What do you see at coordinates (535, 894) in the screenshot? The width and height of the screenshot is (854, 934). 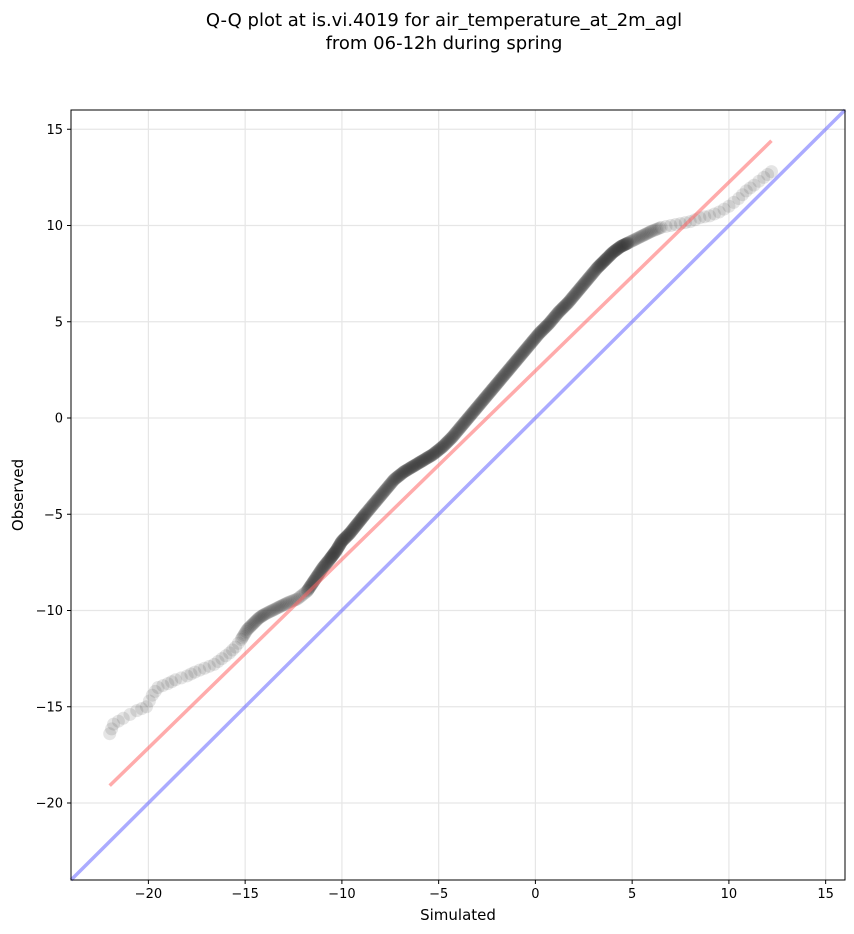 I see `x-tick-label: 0` at bounding box center [535, 894].